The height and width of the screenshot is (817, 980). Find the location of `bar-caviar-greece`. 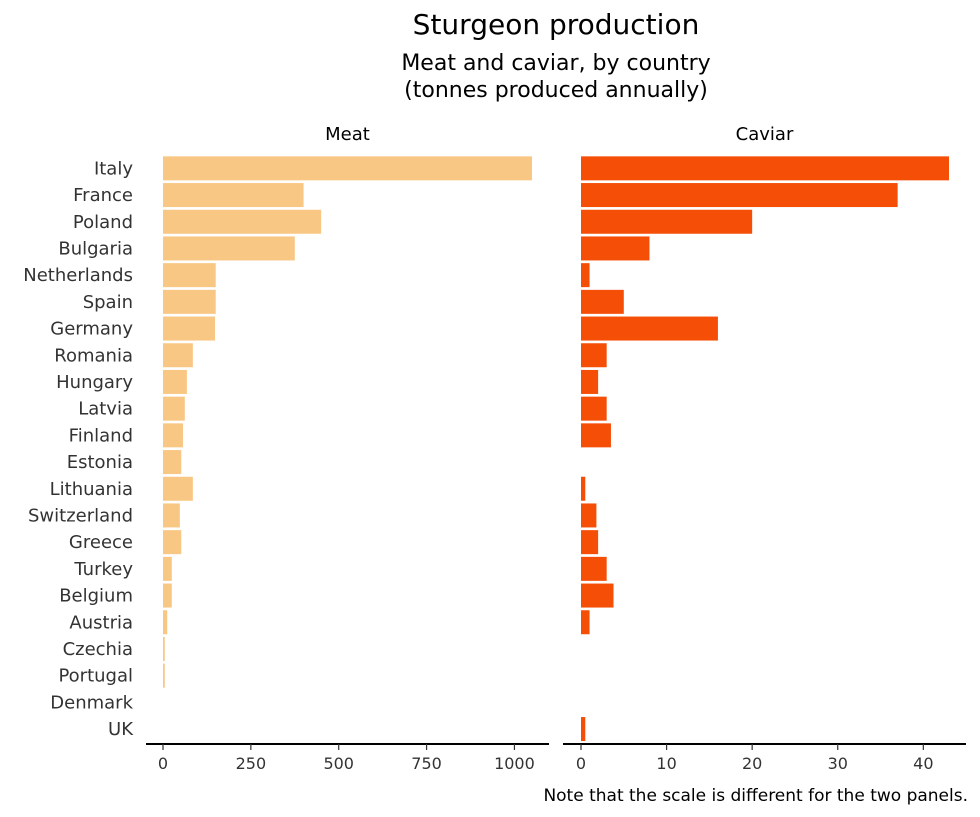

bar-caviar-greece is located at coordinates (590, 542).